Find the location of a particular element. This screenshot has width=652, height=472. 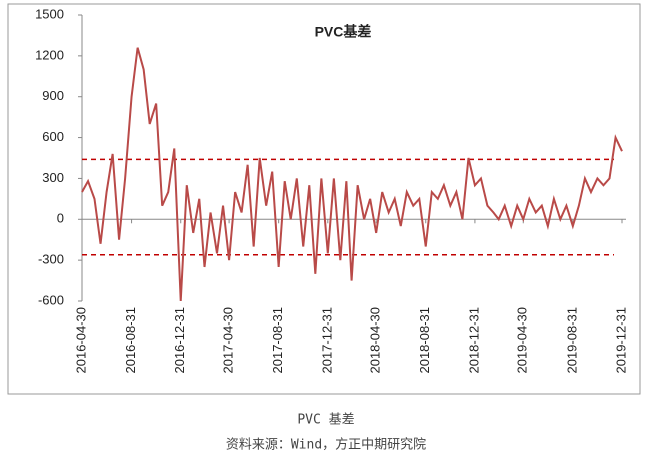

x-tick-label: 2018-04-30 is located at coordinates (375, 340).